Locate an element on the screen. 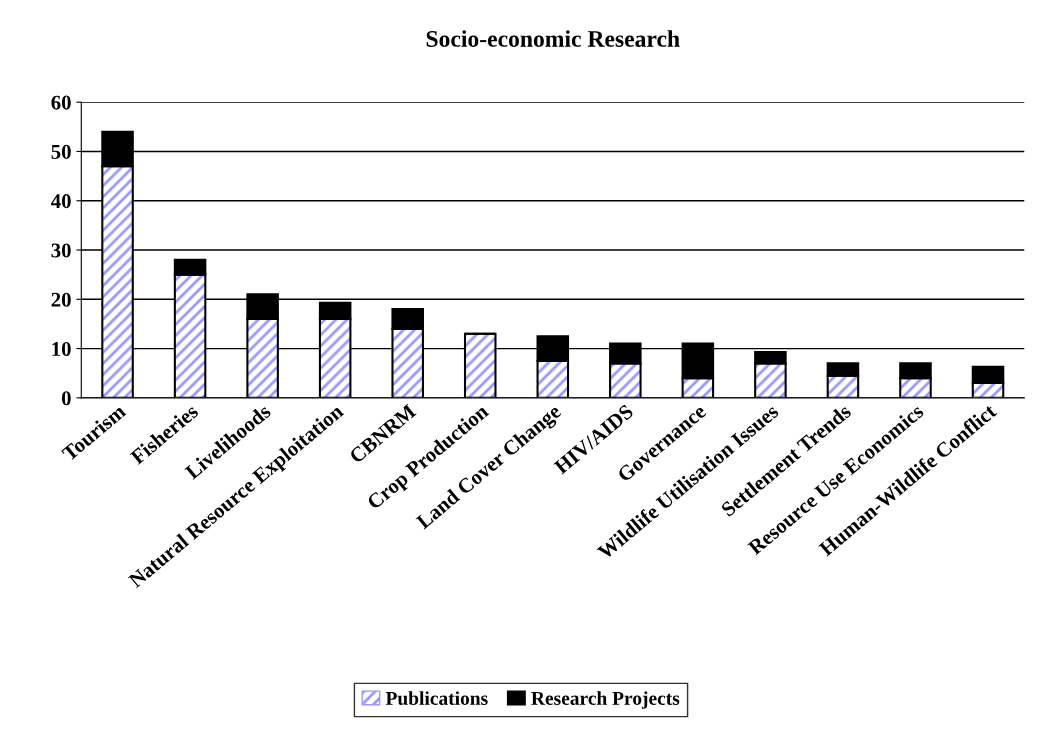 The image size is (1042, 730). y-tick-label: 60 is located at coordinates (61, 102).